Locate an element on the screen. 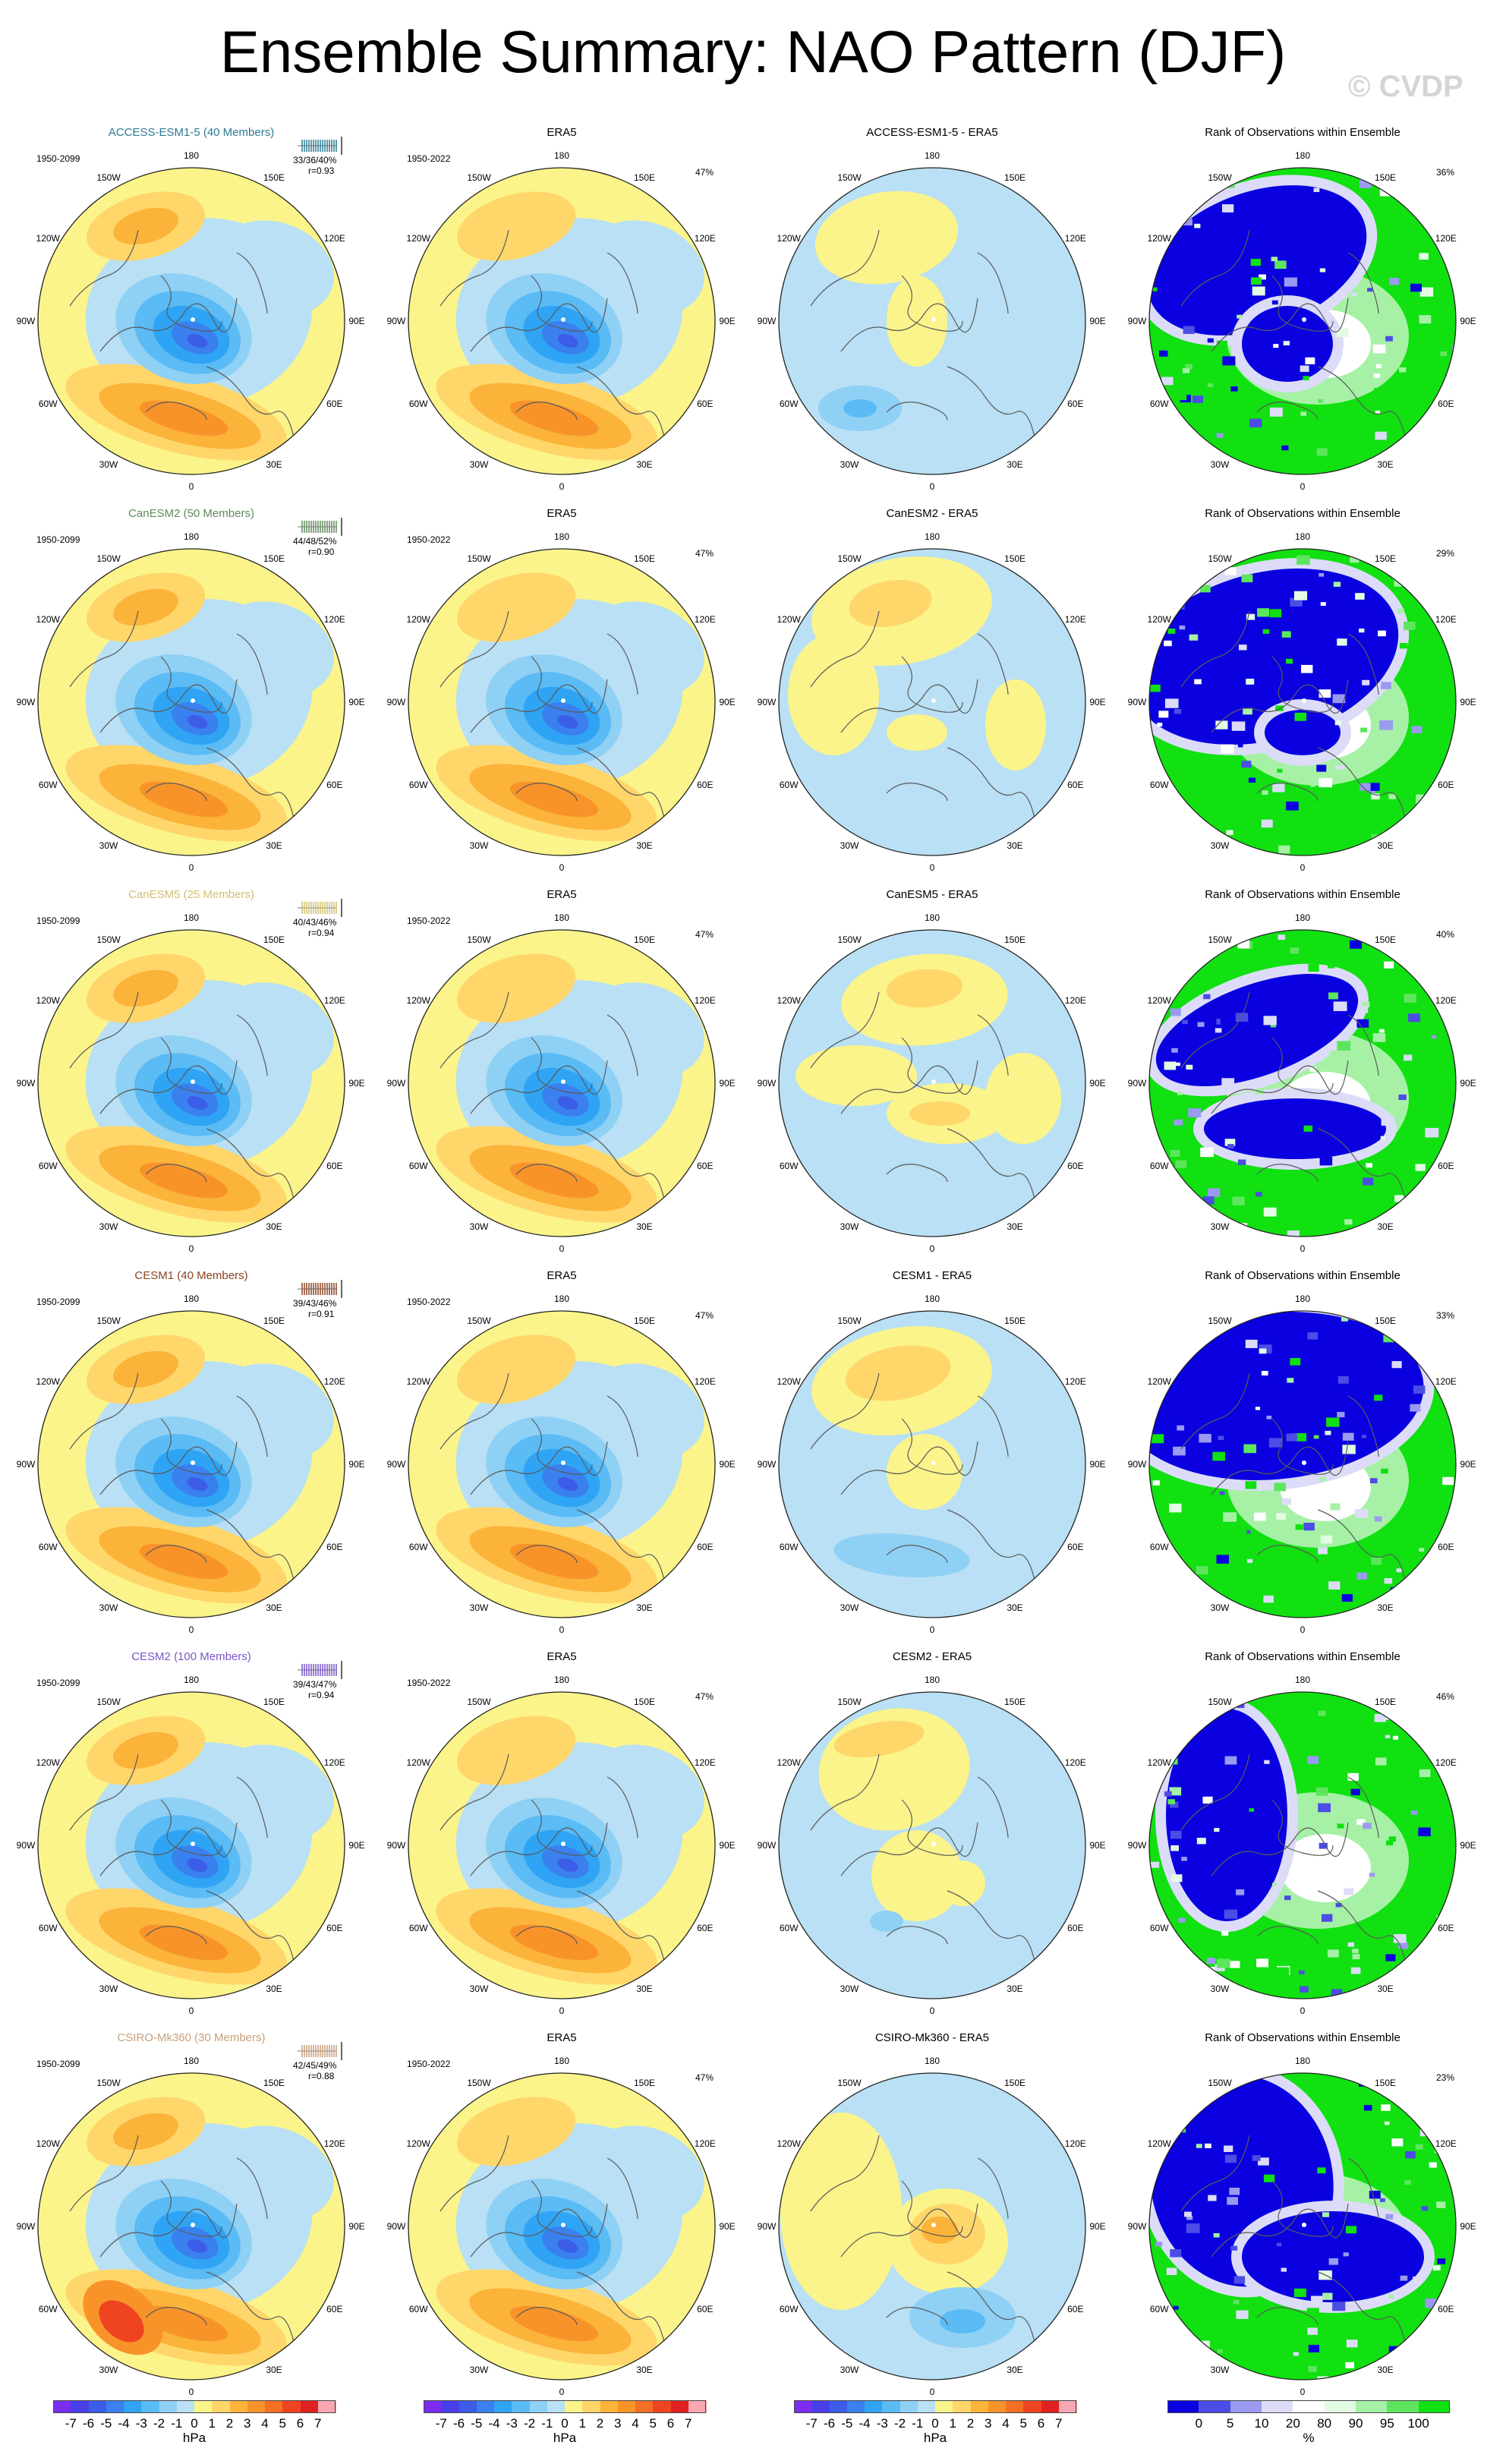 The width and height of the screenshot is (1506, 2464). ensemble-spread-bar is located at coordinates (320, 1289).